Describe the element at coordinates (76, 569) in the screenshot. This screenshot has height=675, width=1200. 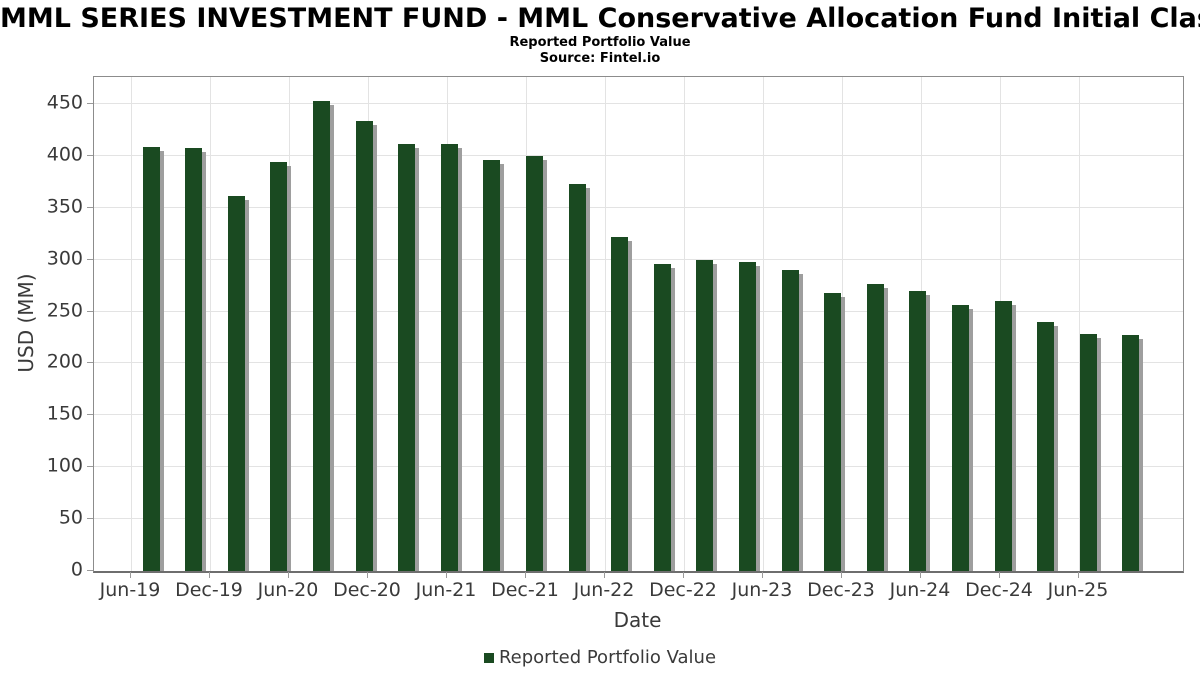
I see `y-tick-label-0: 0` at that location.